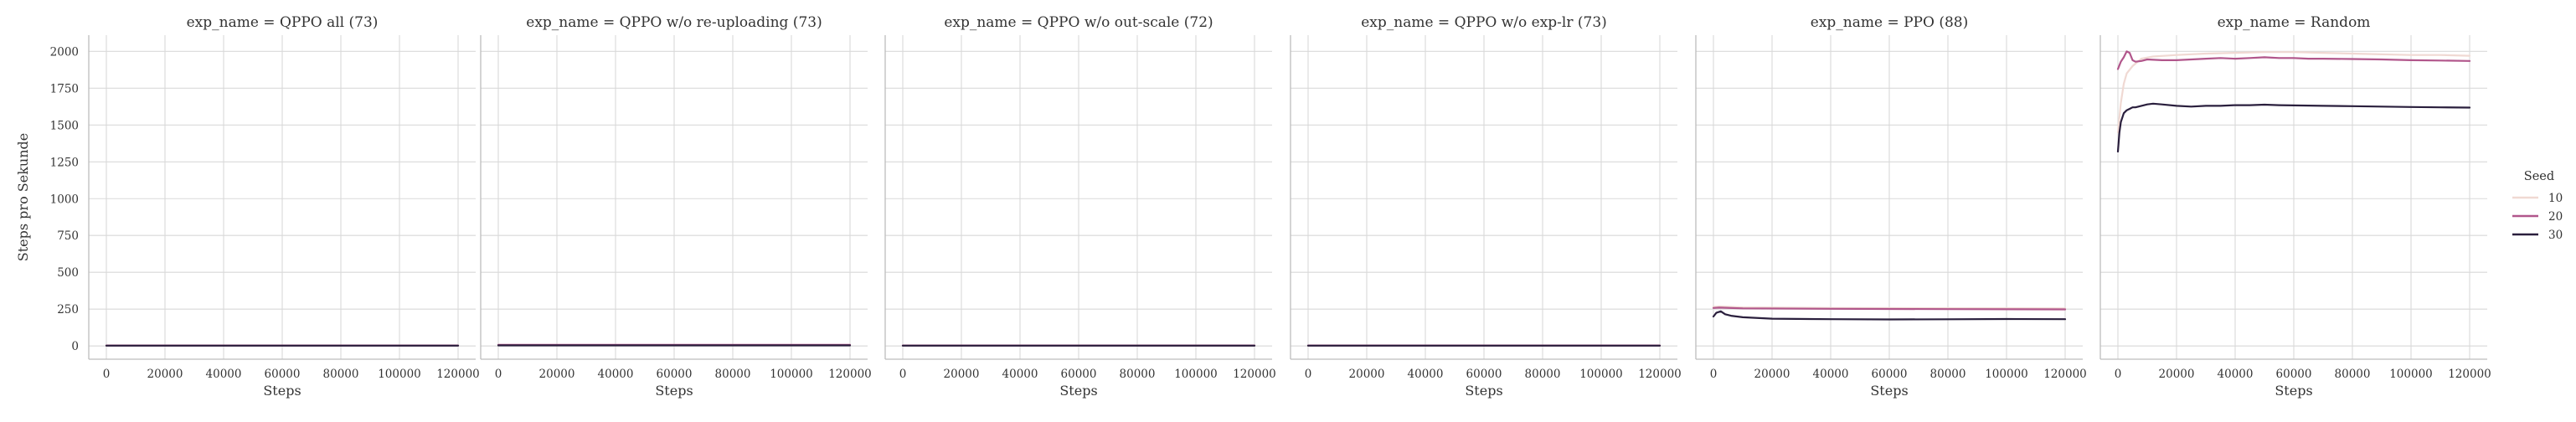 This screenshot has height=422, width=2576. I want to click on y-axis-label: Steps pro Sekunde, so click(23, 197).